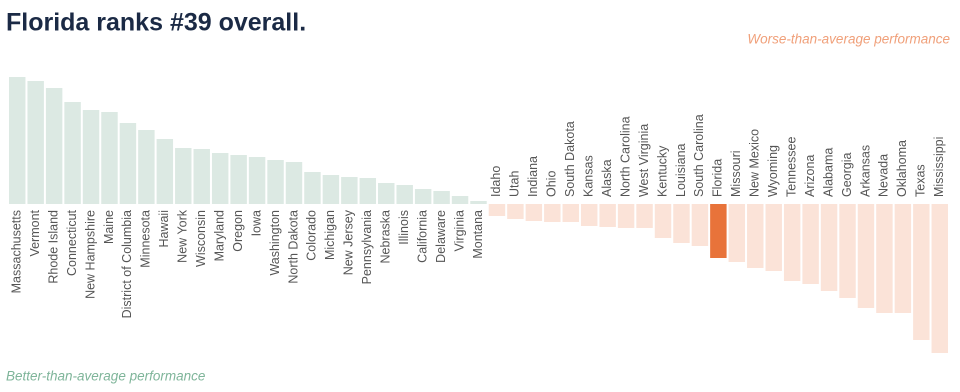 The height and width of the screenshot is (392, 960). I want to click on category-label: Delaware, so click(441, 236).